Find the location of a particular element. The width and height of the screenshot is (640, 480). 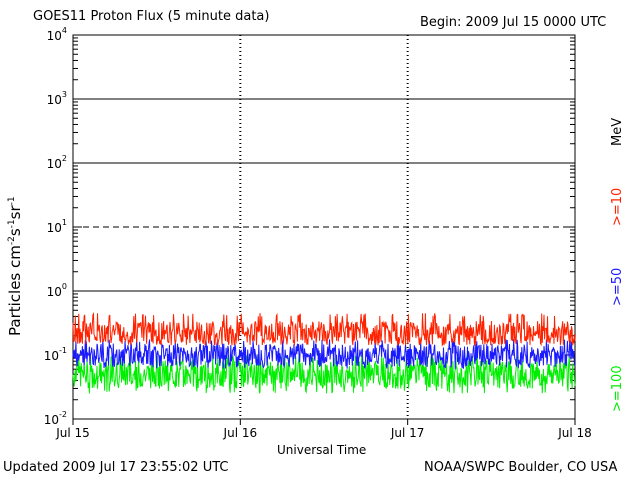

credit-text: NOAA/SWPC Boulder, CO USA is located at coordinates (521, 467).